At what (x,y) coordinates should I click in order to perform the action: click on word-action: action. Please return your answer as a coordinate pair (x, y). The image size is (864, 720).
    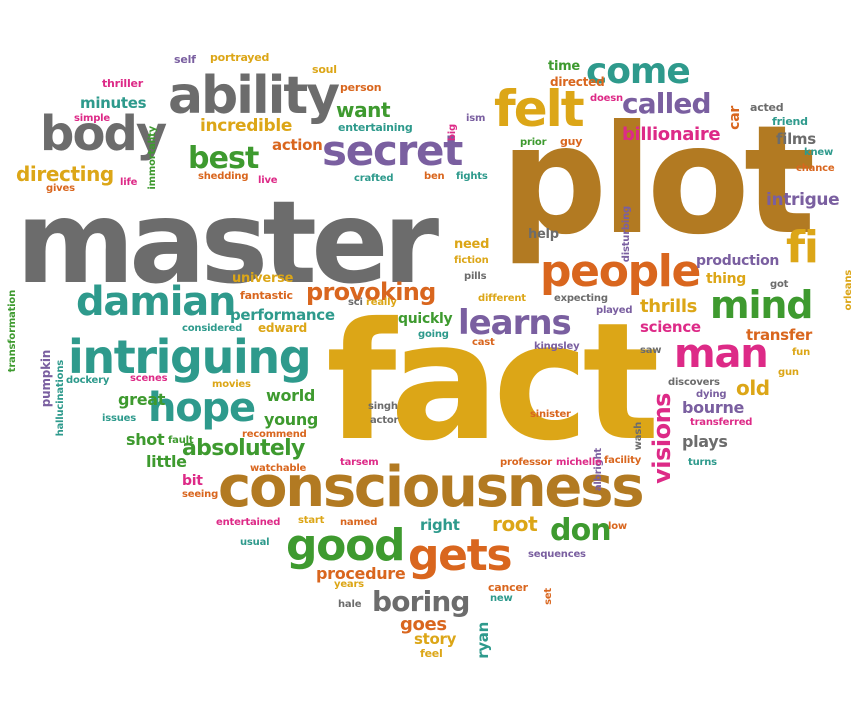
    Looking at the image, I should click on (297, 145).